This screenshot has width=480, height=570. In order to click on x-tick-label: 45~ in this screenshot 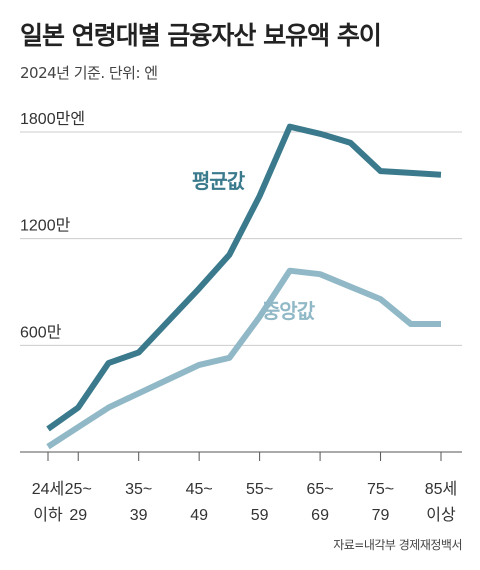, I will do `click(199, 489)`.